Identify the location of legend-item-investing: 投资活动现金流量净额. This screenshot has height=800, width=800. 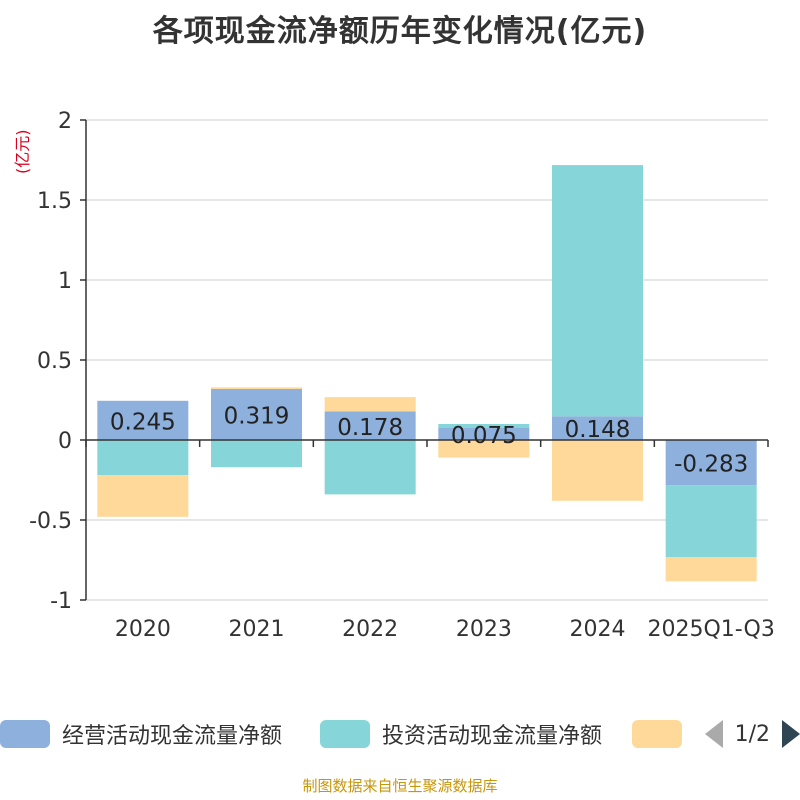
(461, 734).